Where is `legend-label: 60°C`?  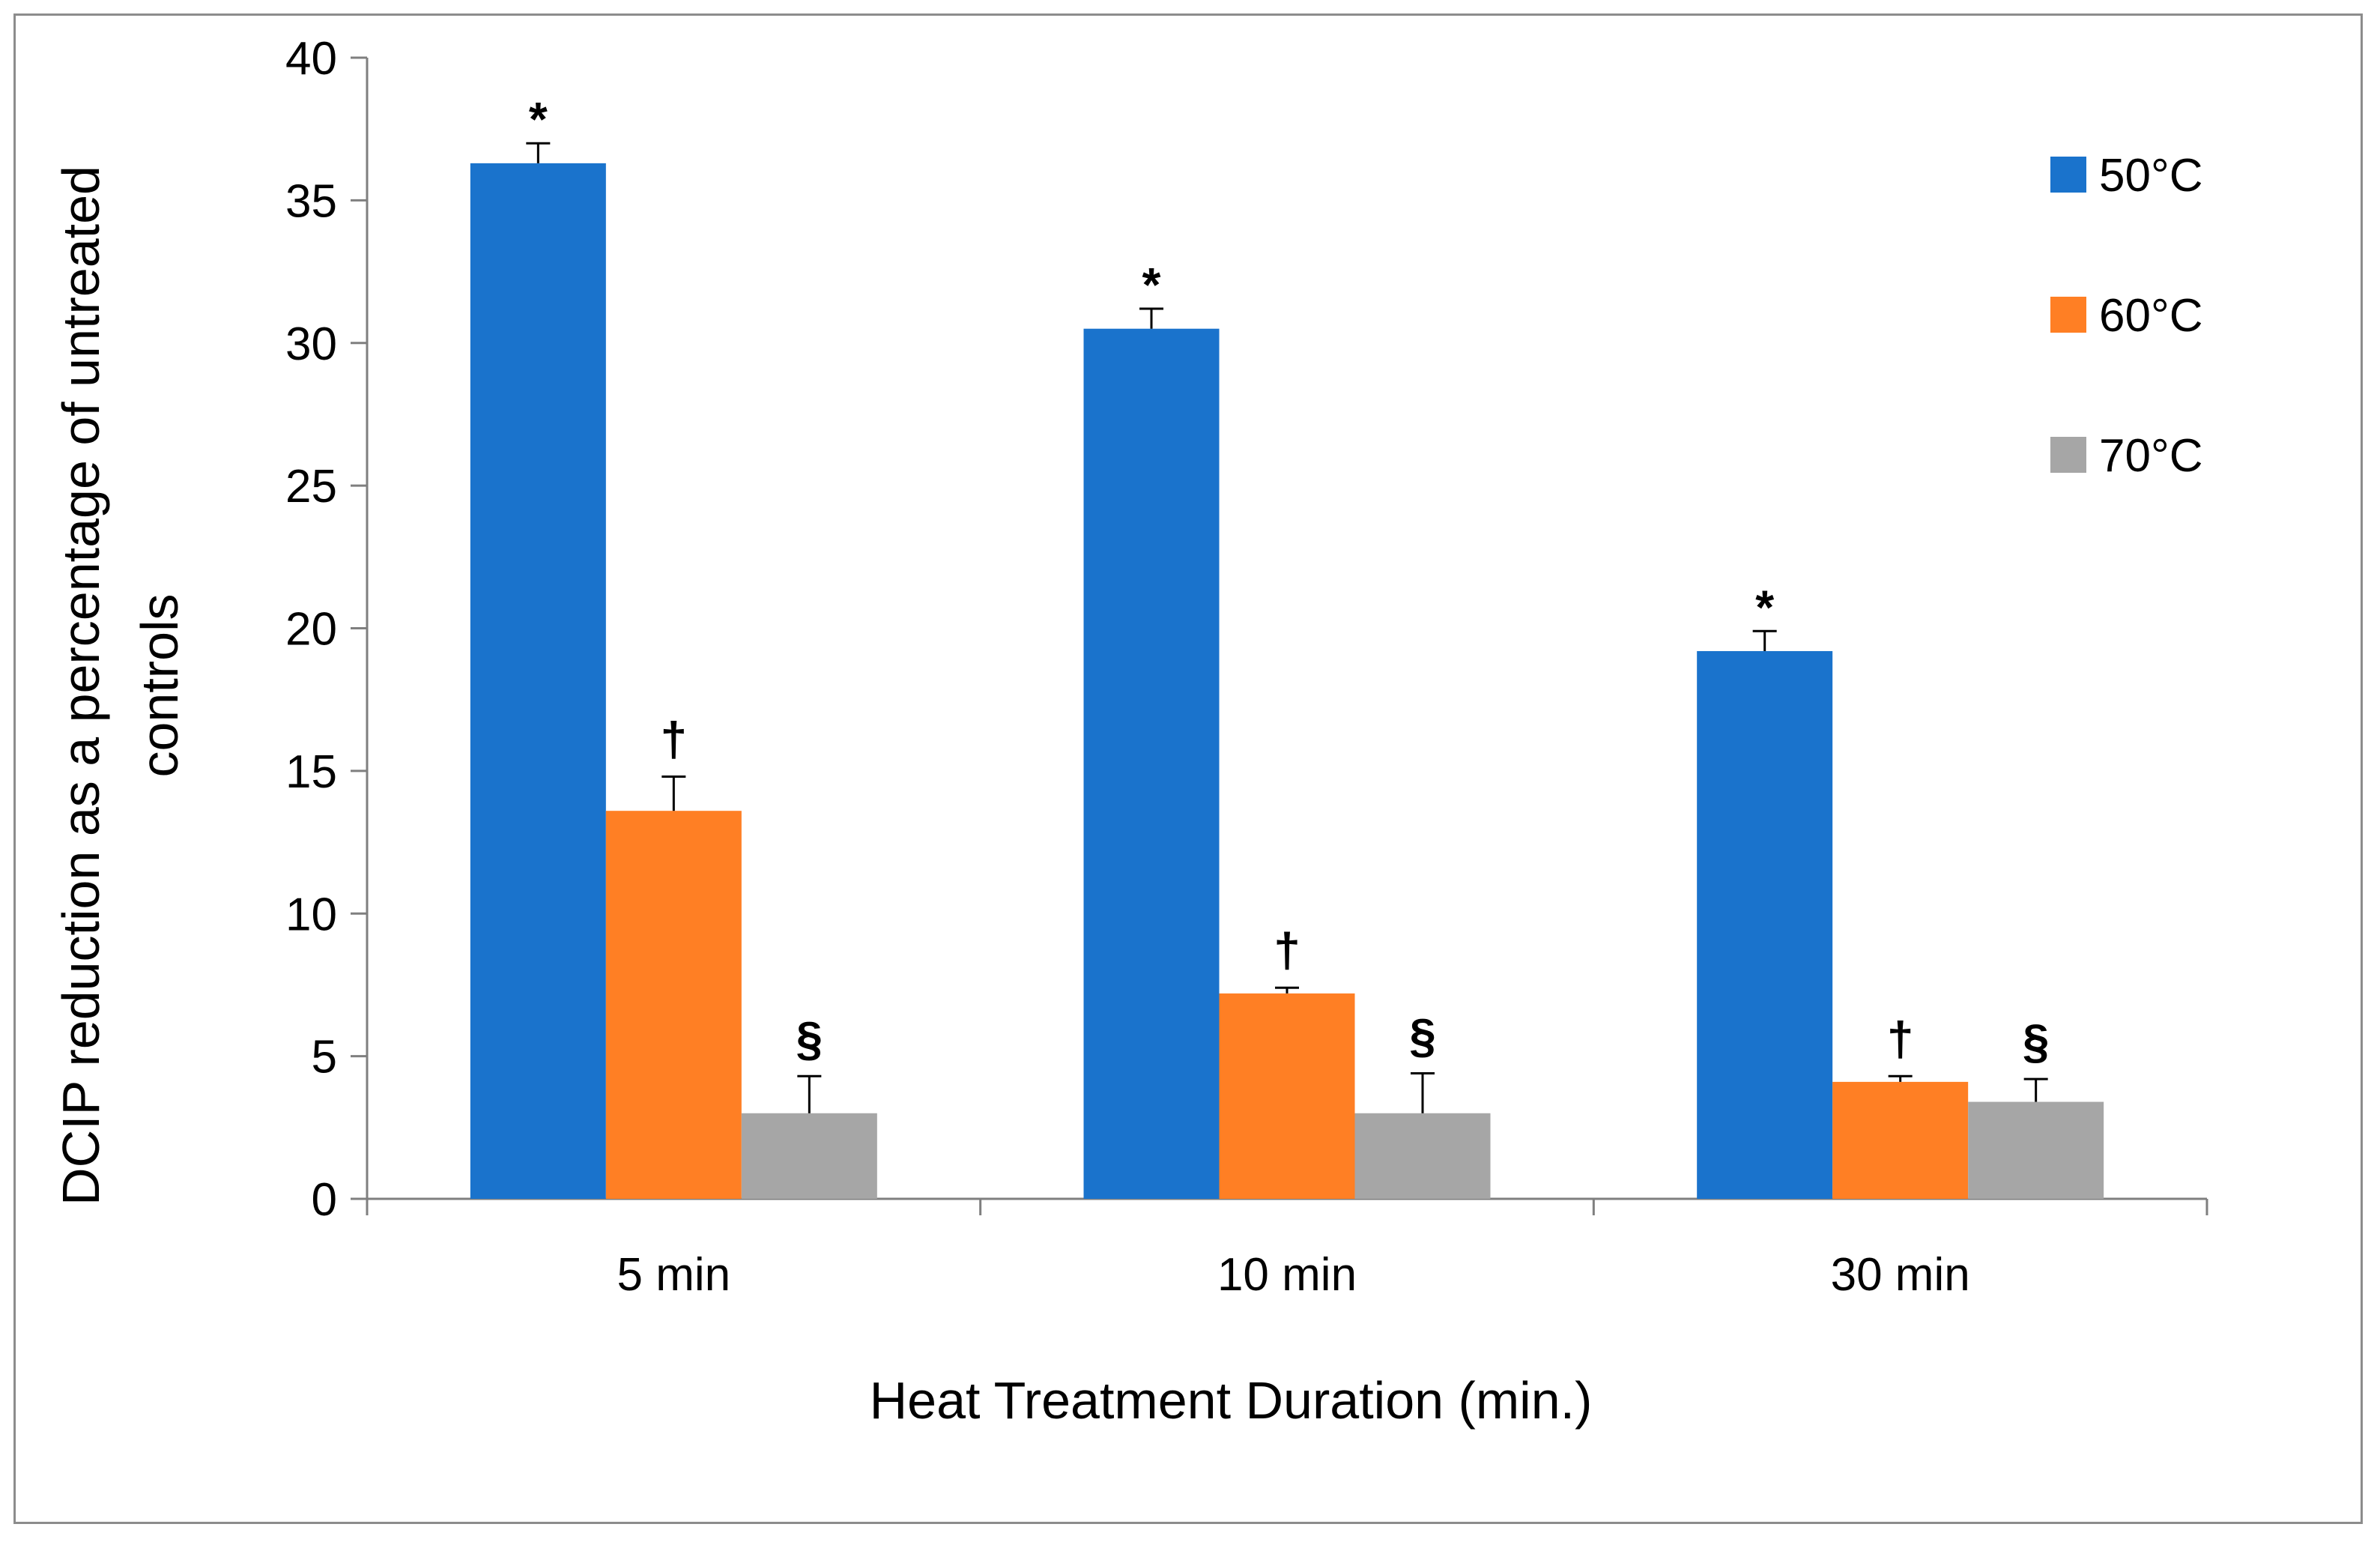 legend-label: 60°C is located at coordinates (2151, 316).